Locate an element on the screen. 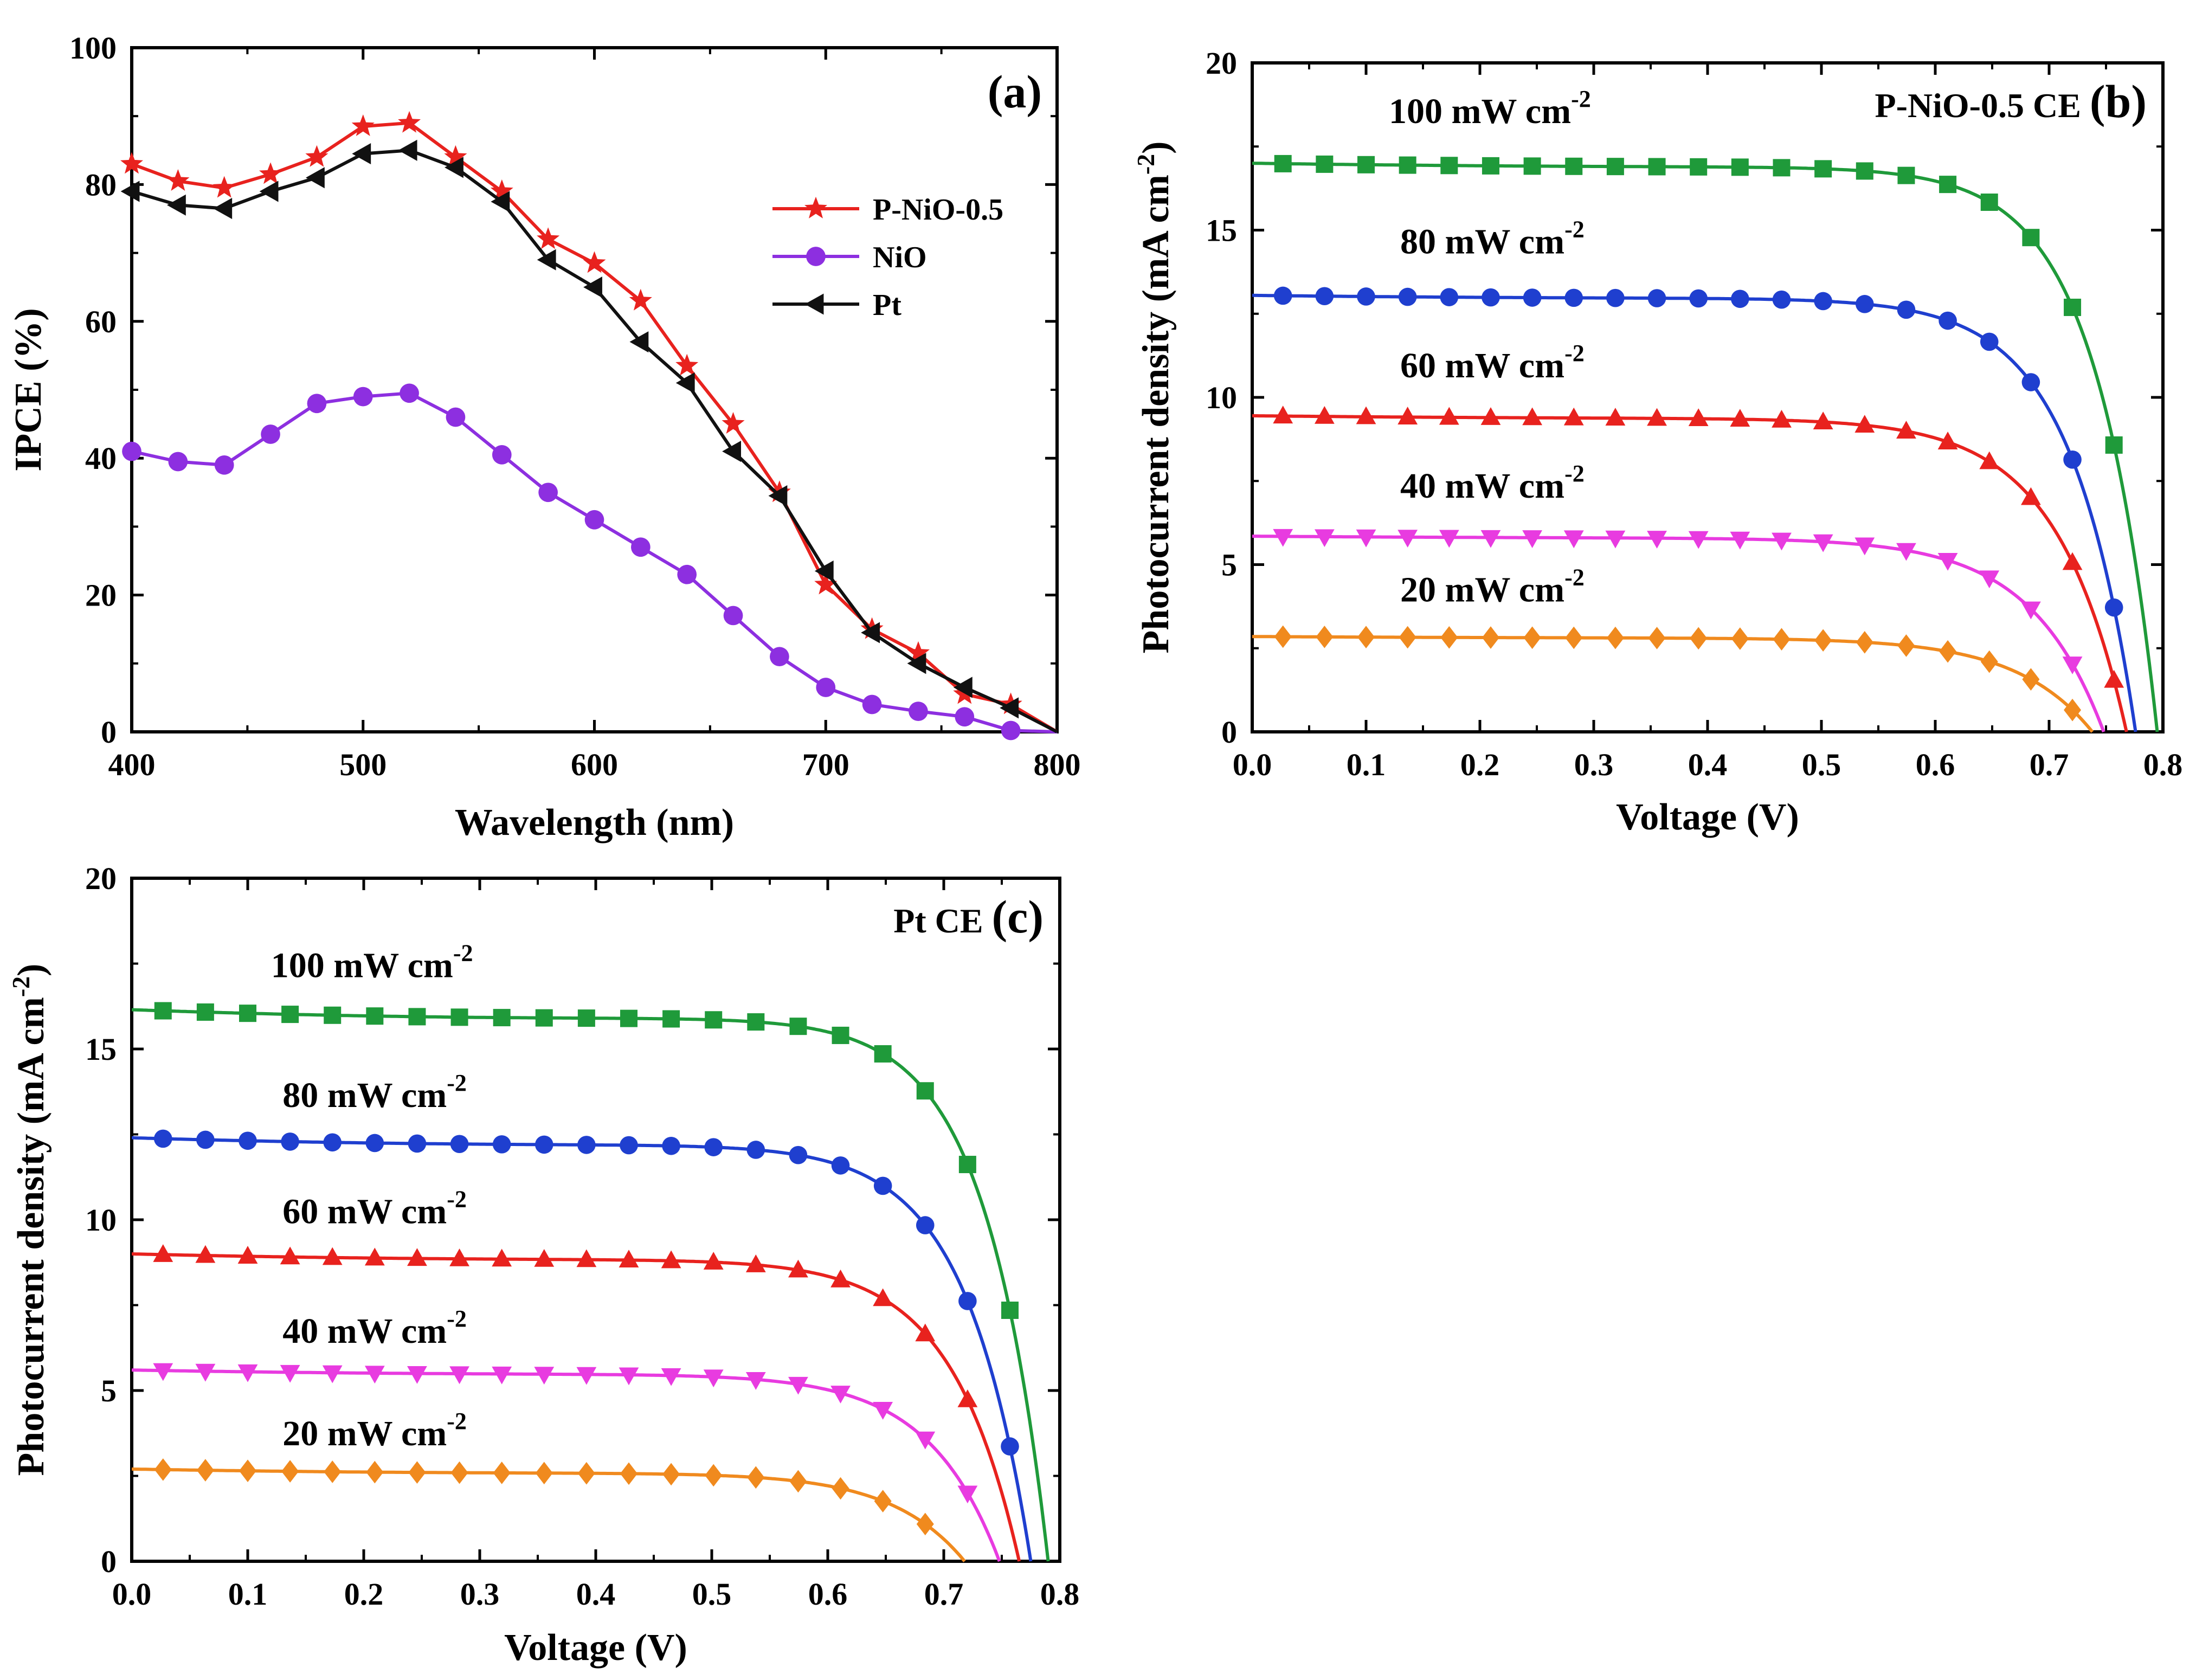  x-tick-label: 0.4 is located at coordinates (596, 1594).